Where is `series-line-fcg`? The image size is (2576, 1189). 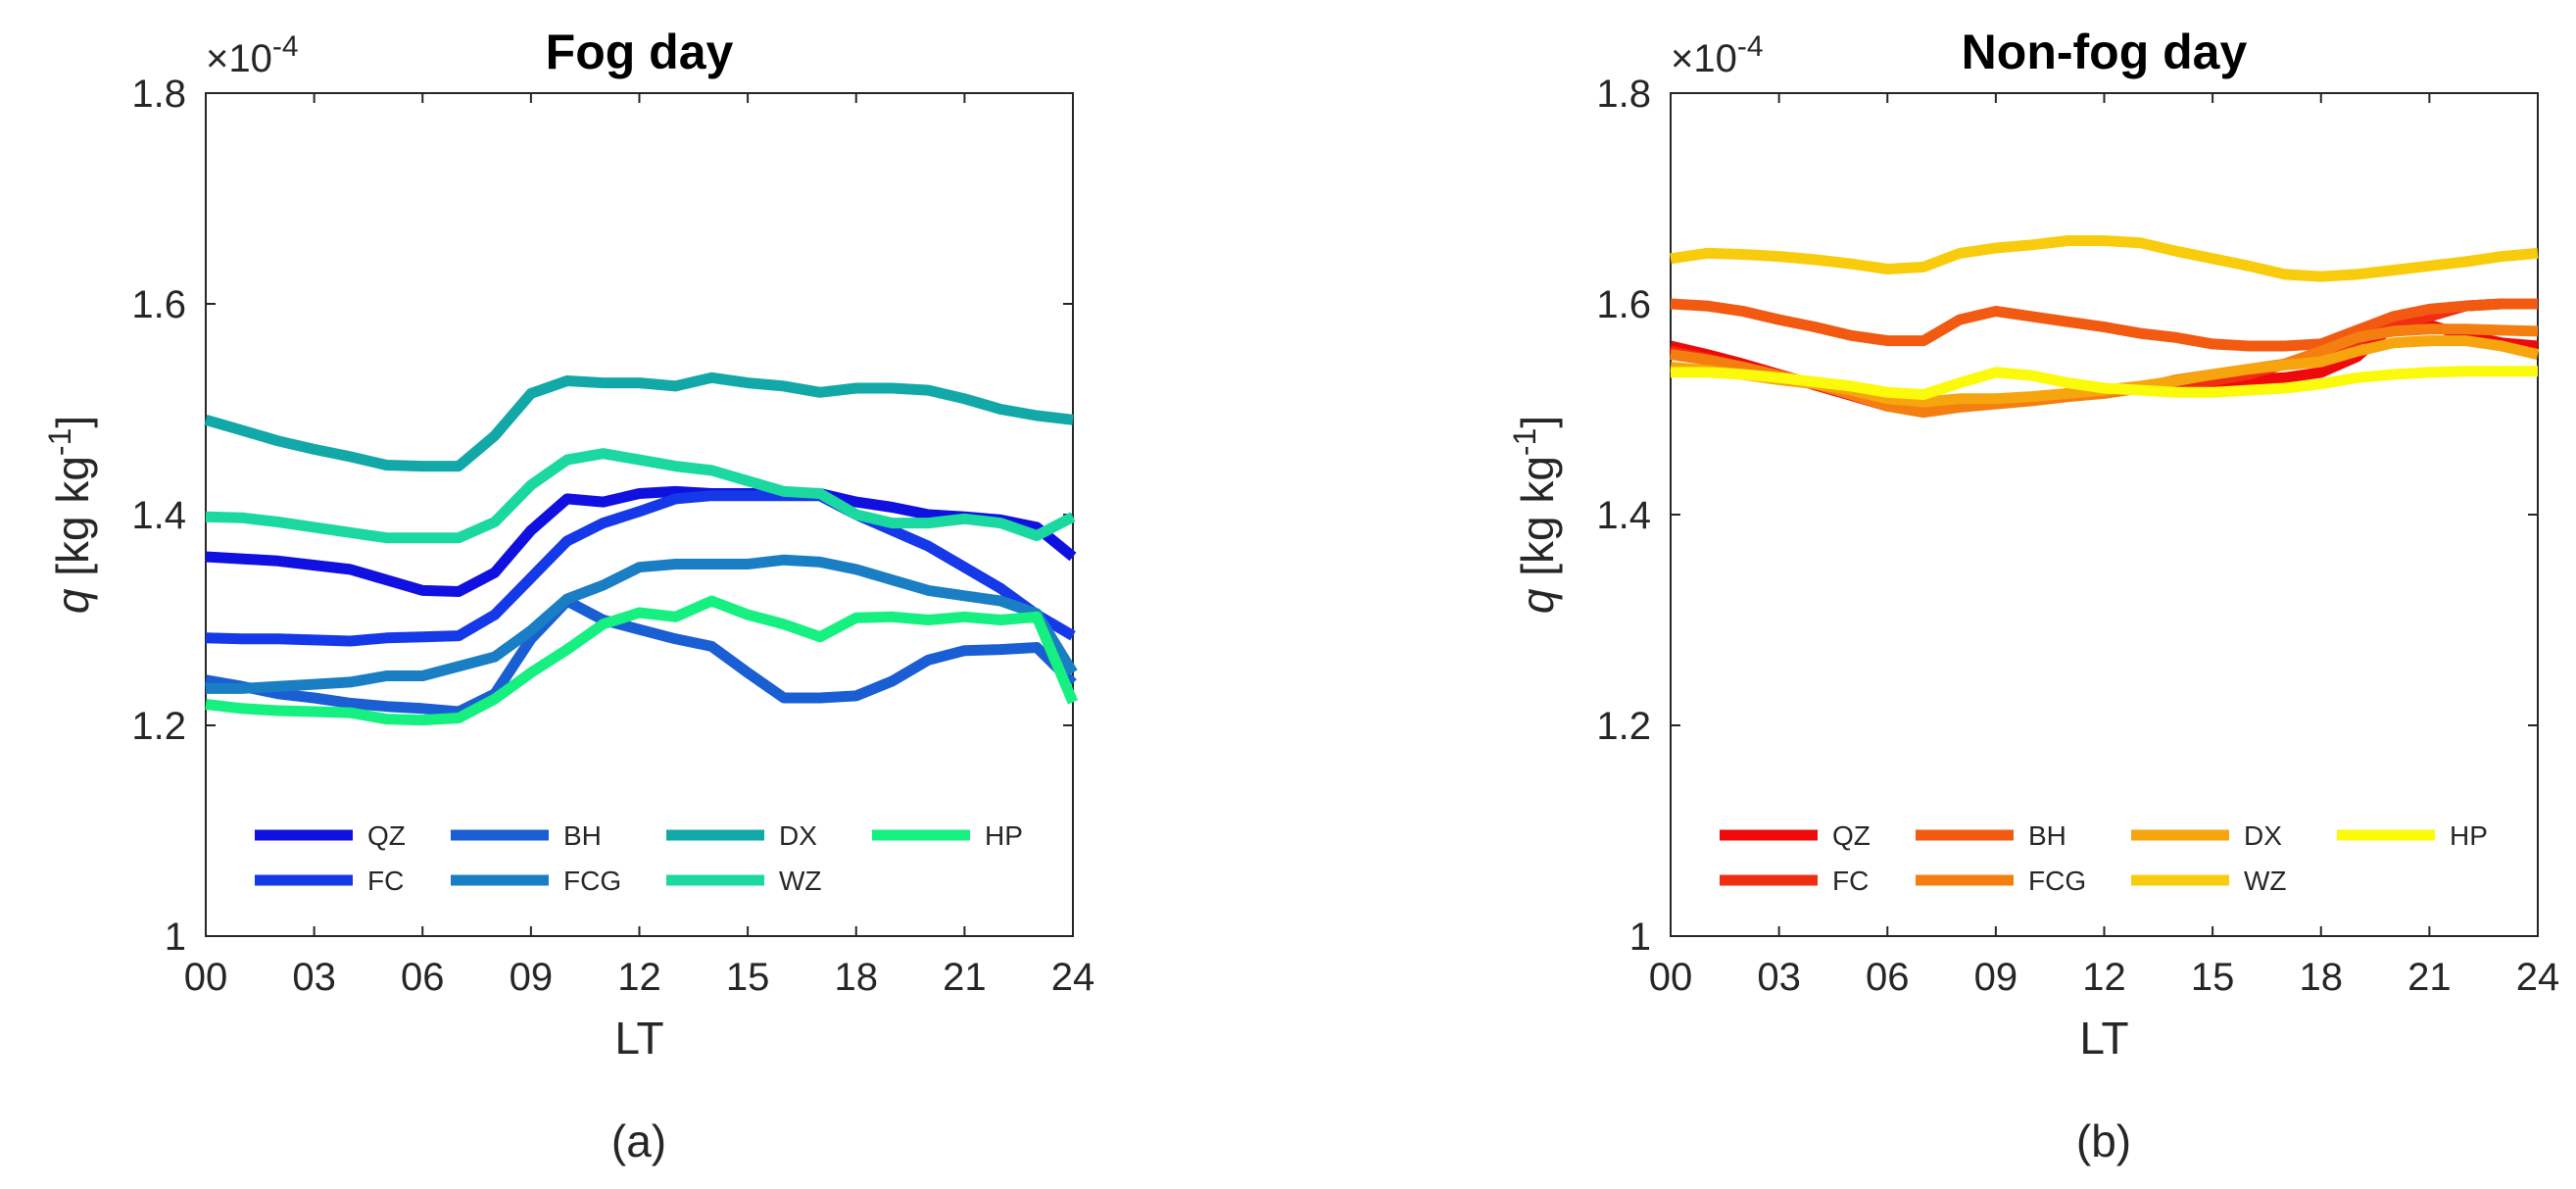 series-line-fcg is located at coordinates (642, 624).